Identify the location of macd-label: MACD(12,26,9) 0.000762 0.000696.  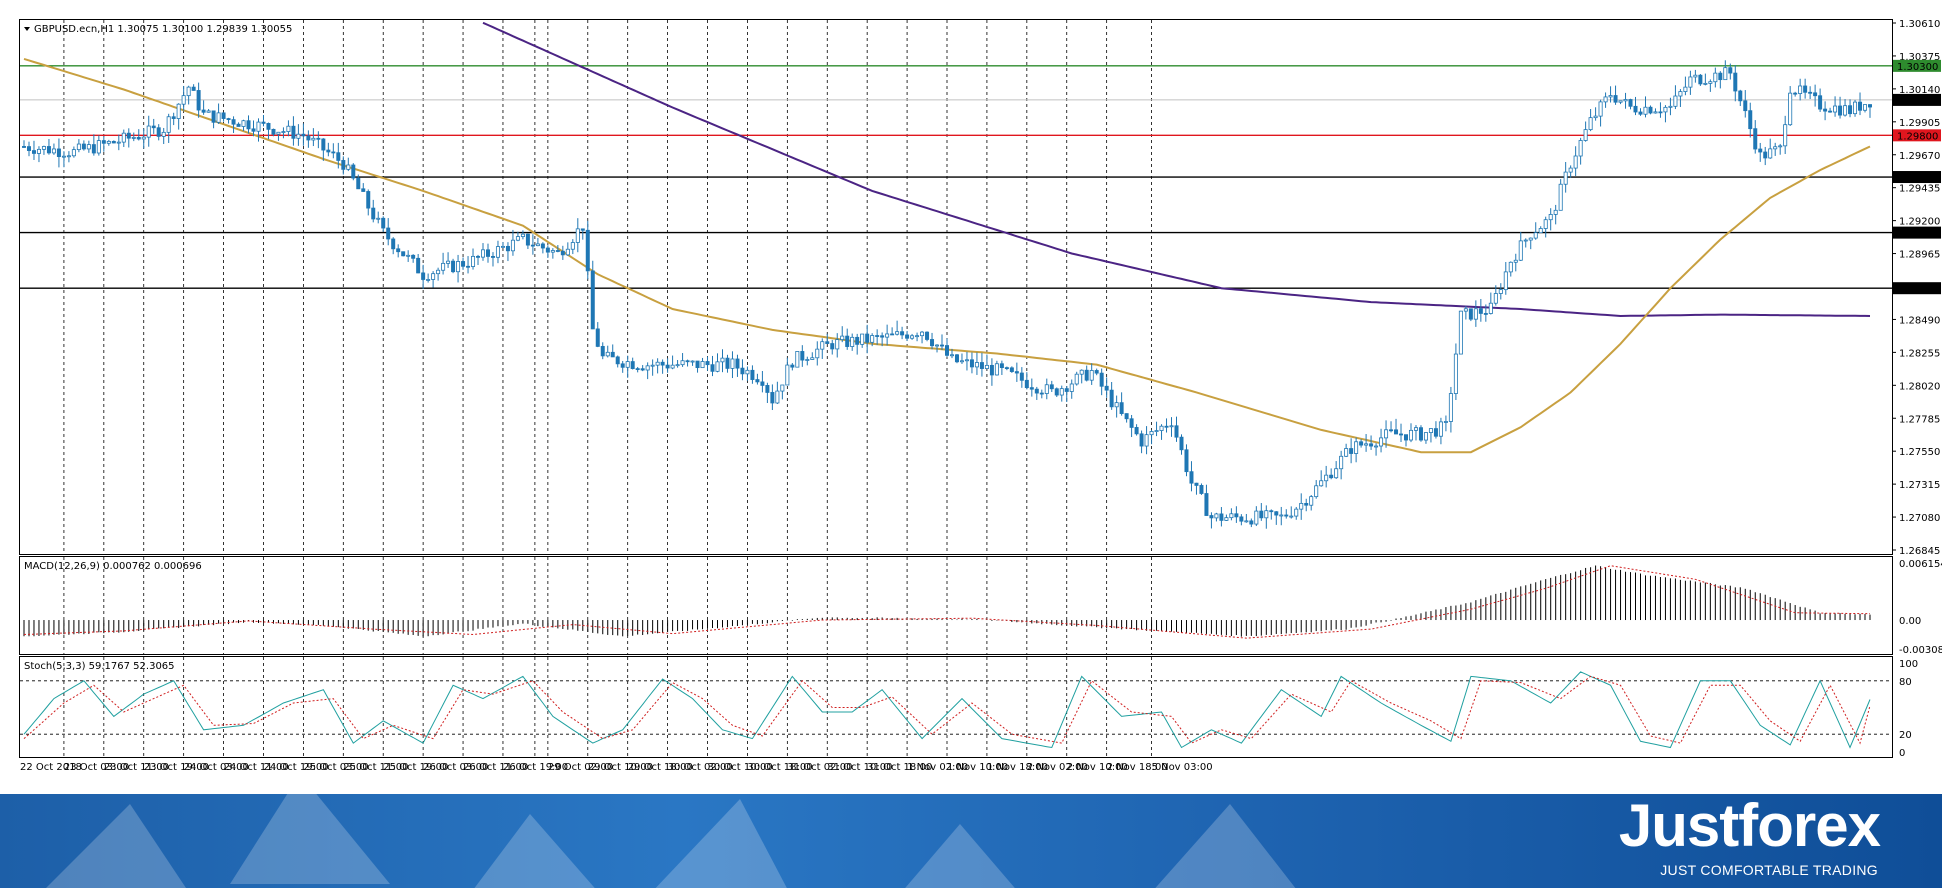
(113, 566).